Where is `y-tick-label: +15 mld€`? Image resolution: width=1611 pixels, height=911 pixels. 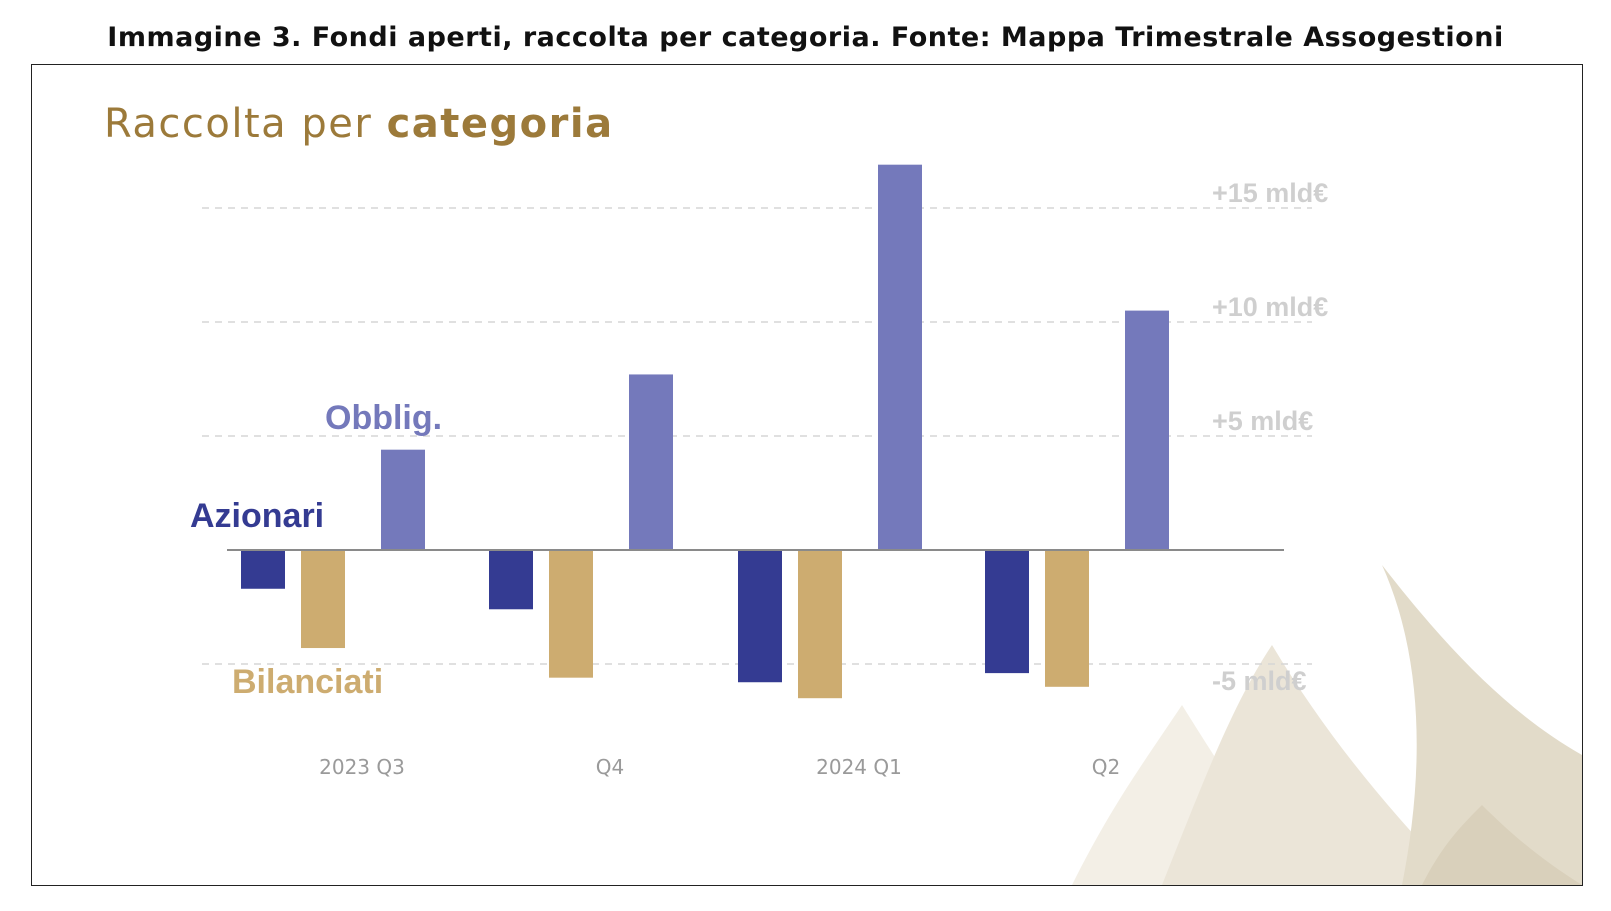
y-tick-label: +15 mld€ is located at coordinates (1270, 193).